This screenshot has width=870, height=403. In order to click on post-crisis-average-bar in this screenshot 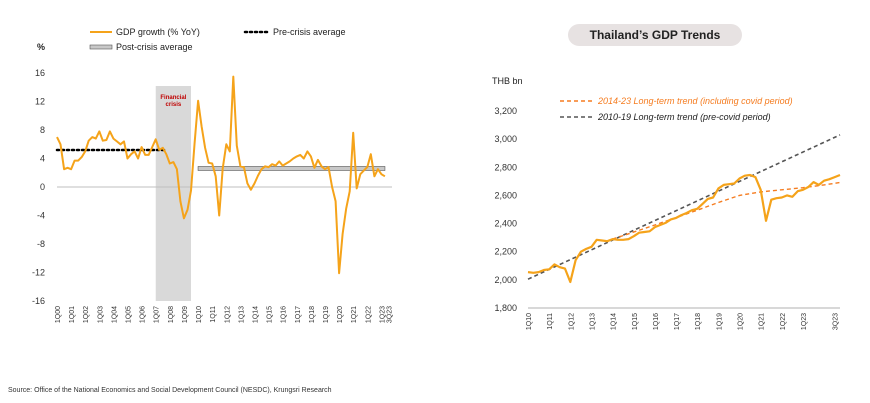, I will do `click(291, 168)`.